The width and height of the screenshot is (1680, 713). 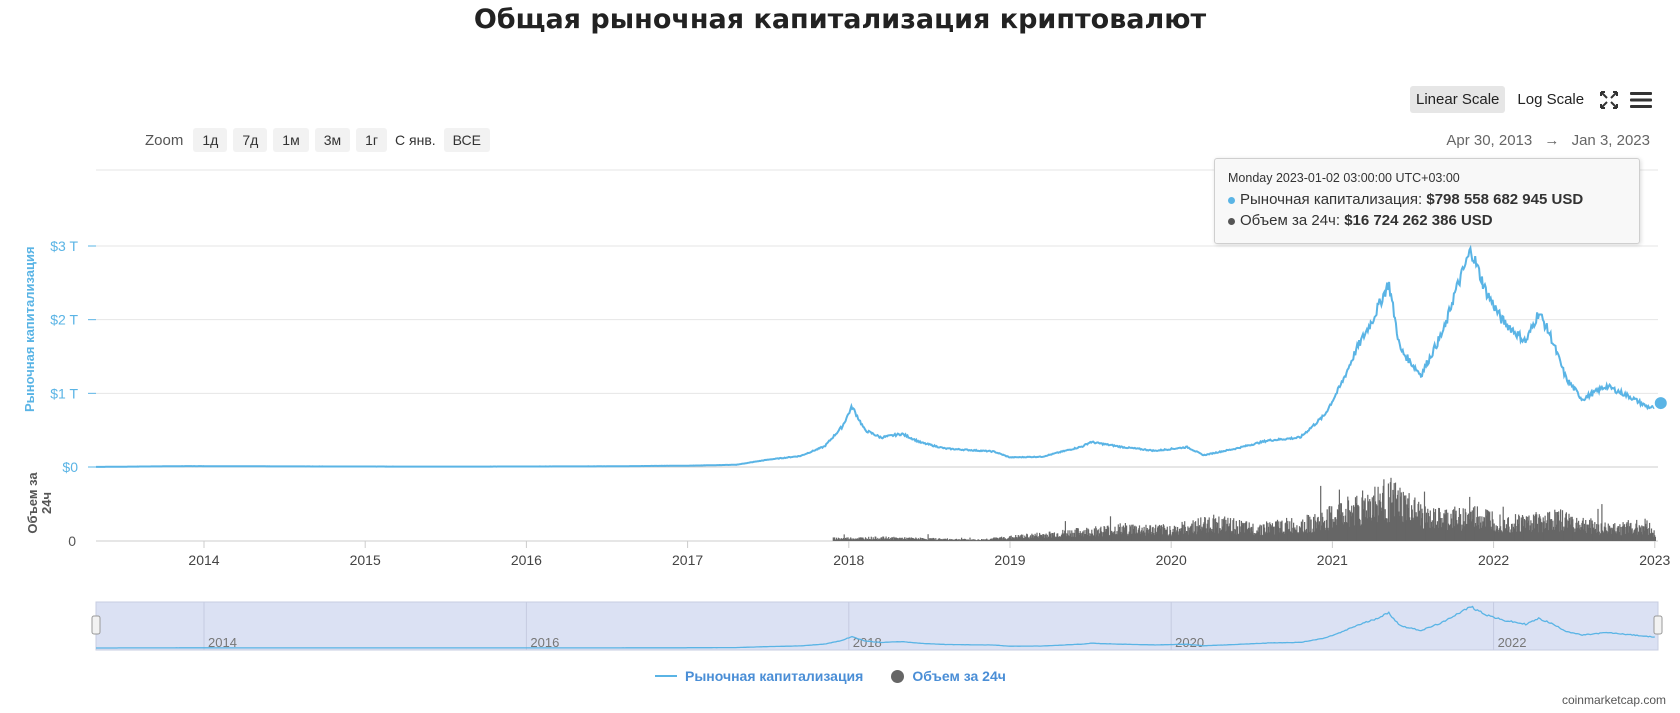 I want to click on y2-tick-label: 0, so click(x=72, y=541).